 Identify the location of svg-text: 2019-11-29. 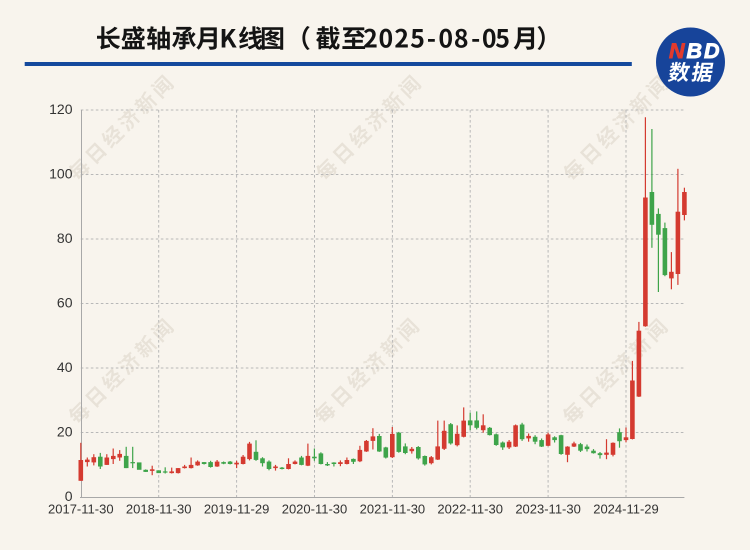
(237, 509).